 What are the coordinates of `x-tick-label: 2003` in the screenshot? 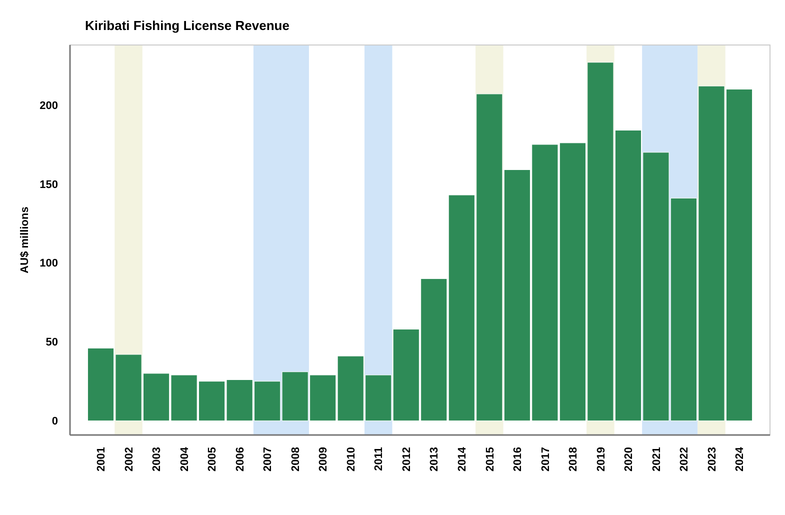 It's located at (157, 459).